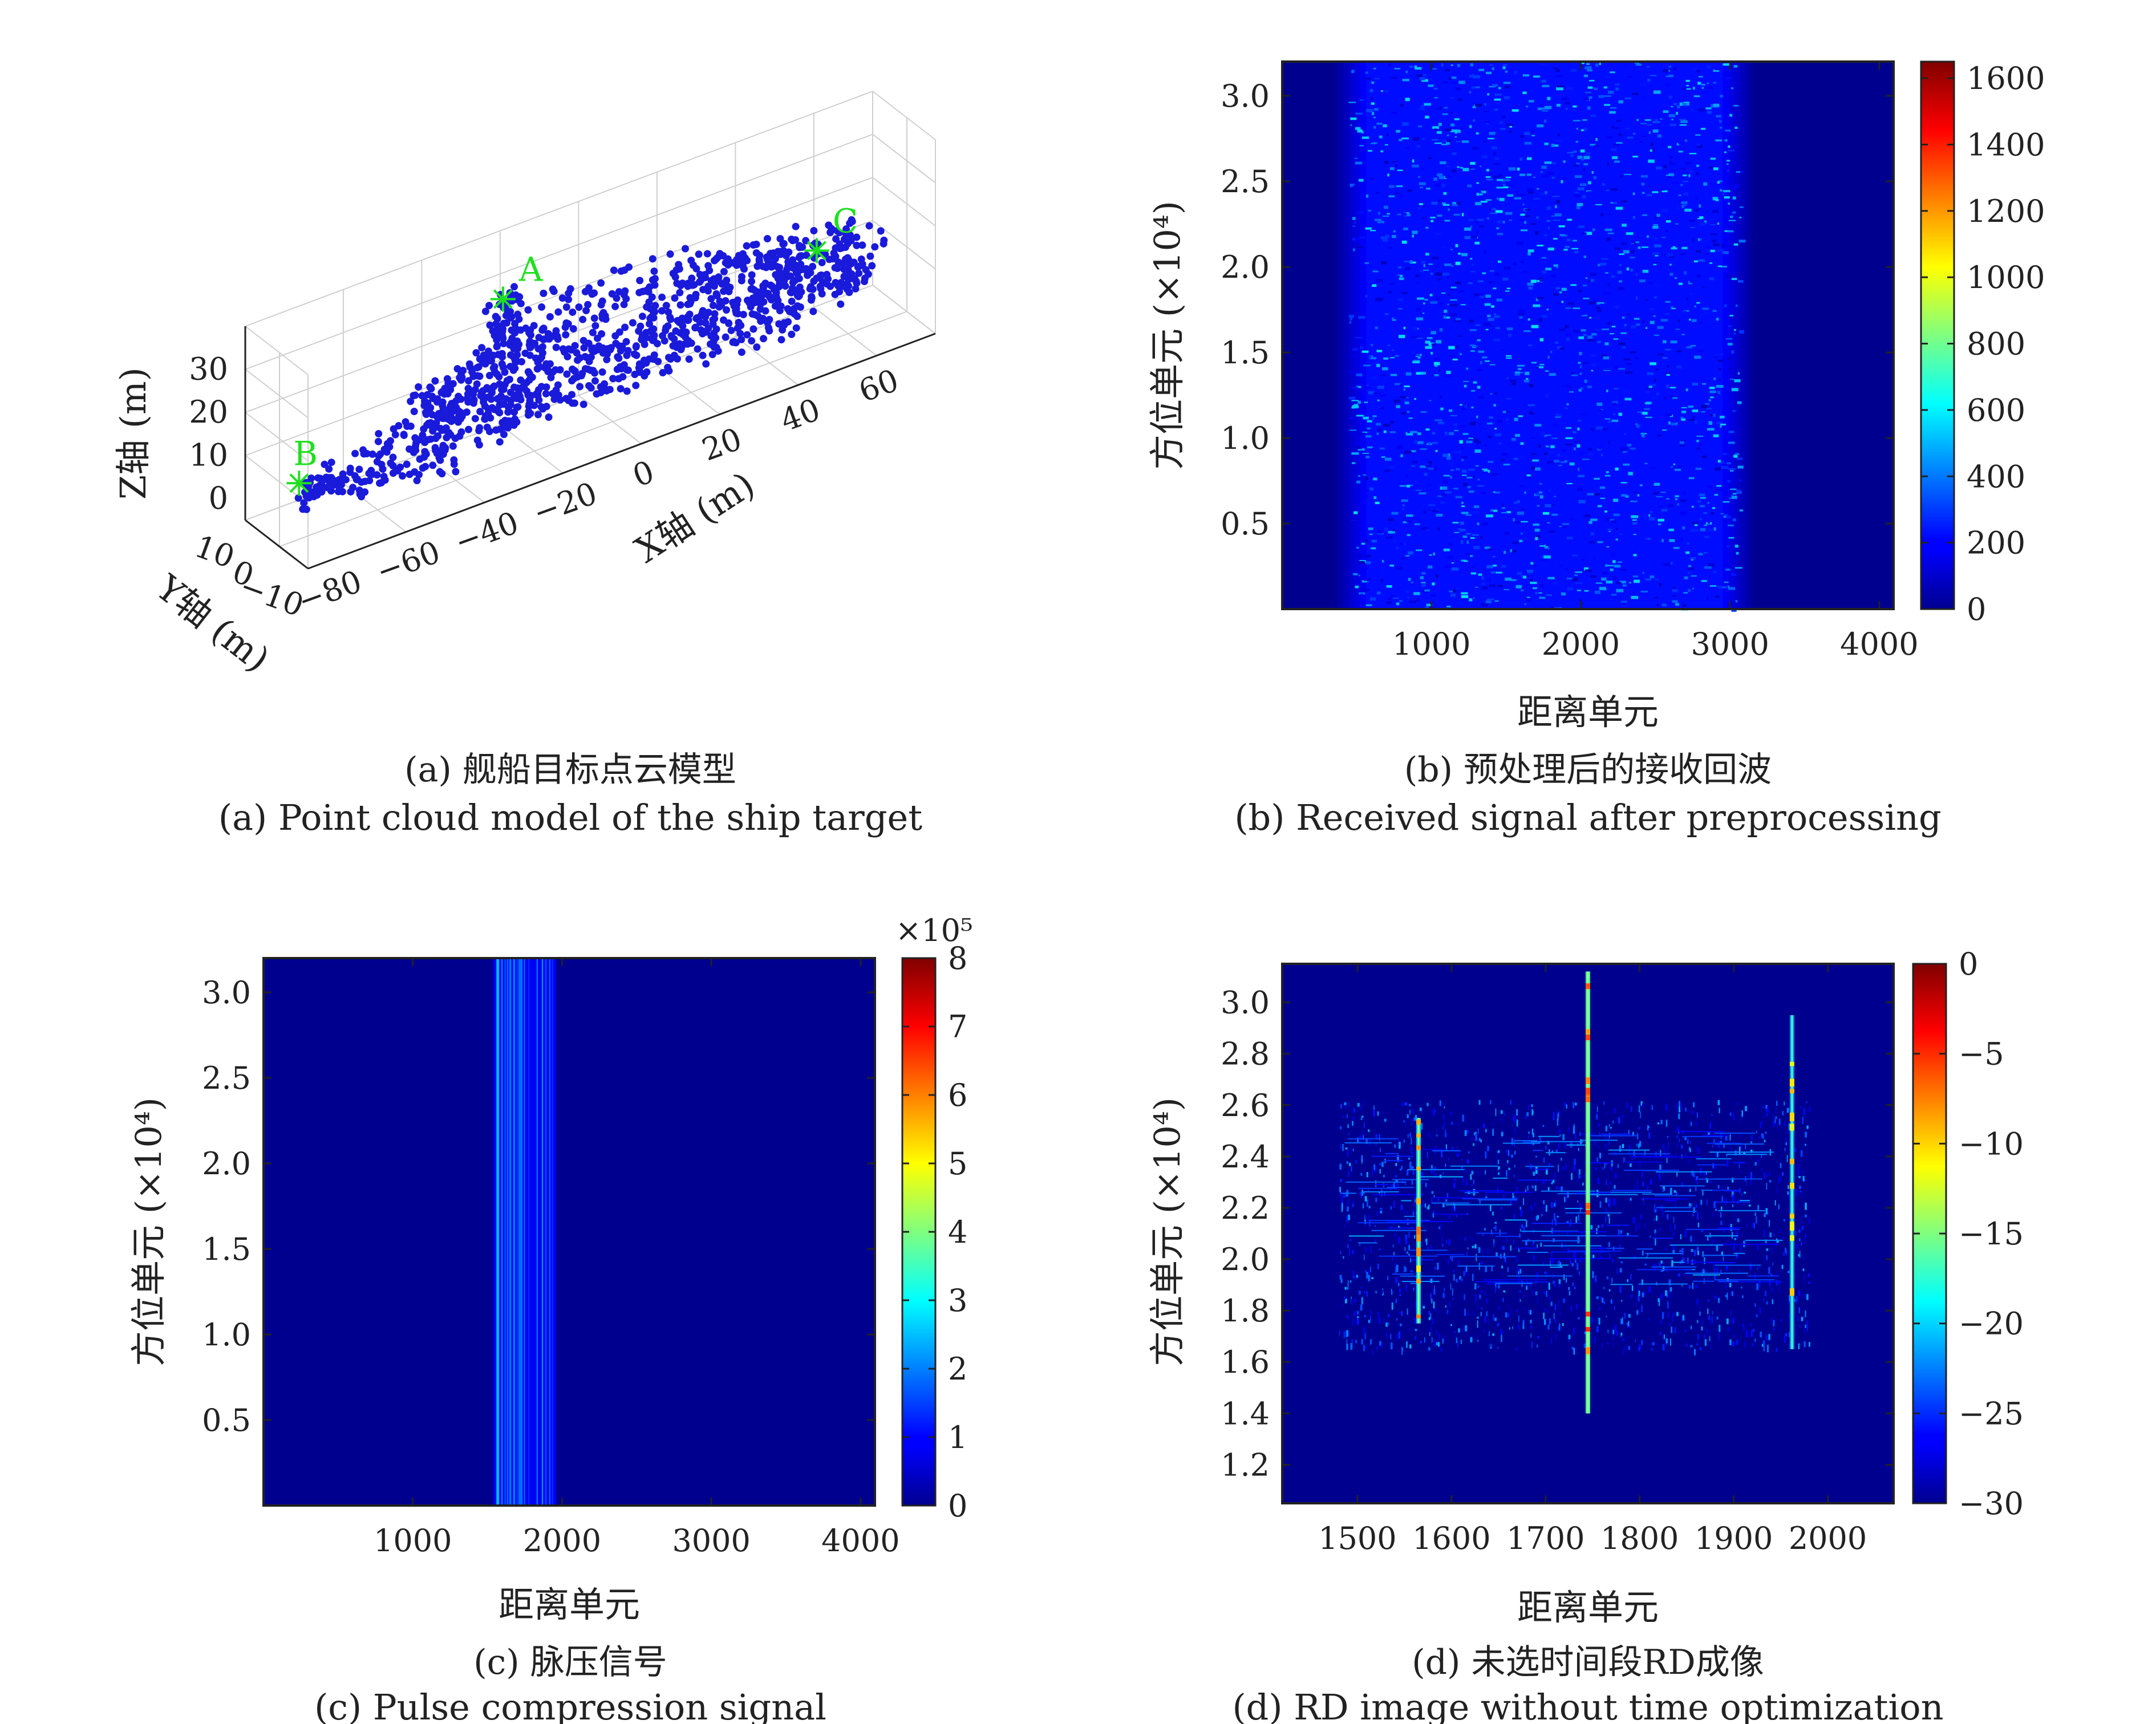  What do you see at coordinates (227, 1420) in the screenshot?
I see `y-tick-label: 0.5` at bounding box center [227, 1420].